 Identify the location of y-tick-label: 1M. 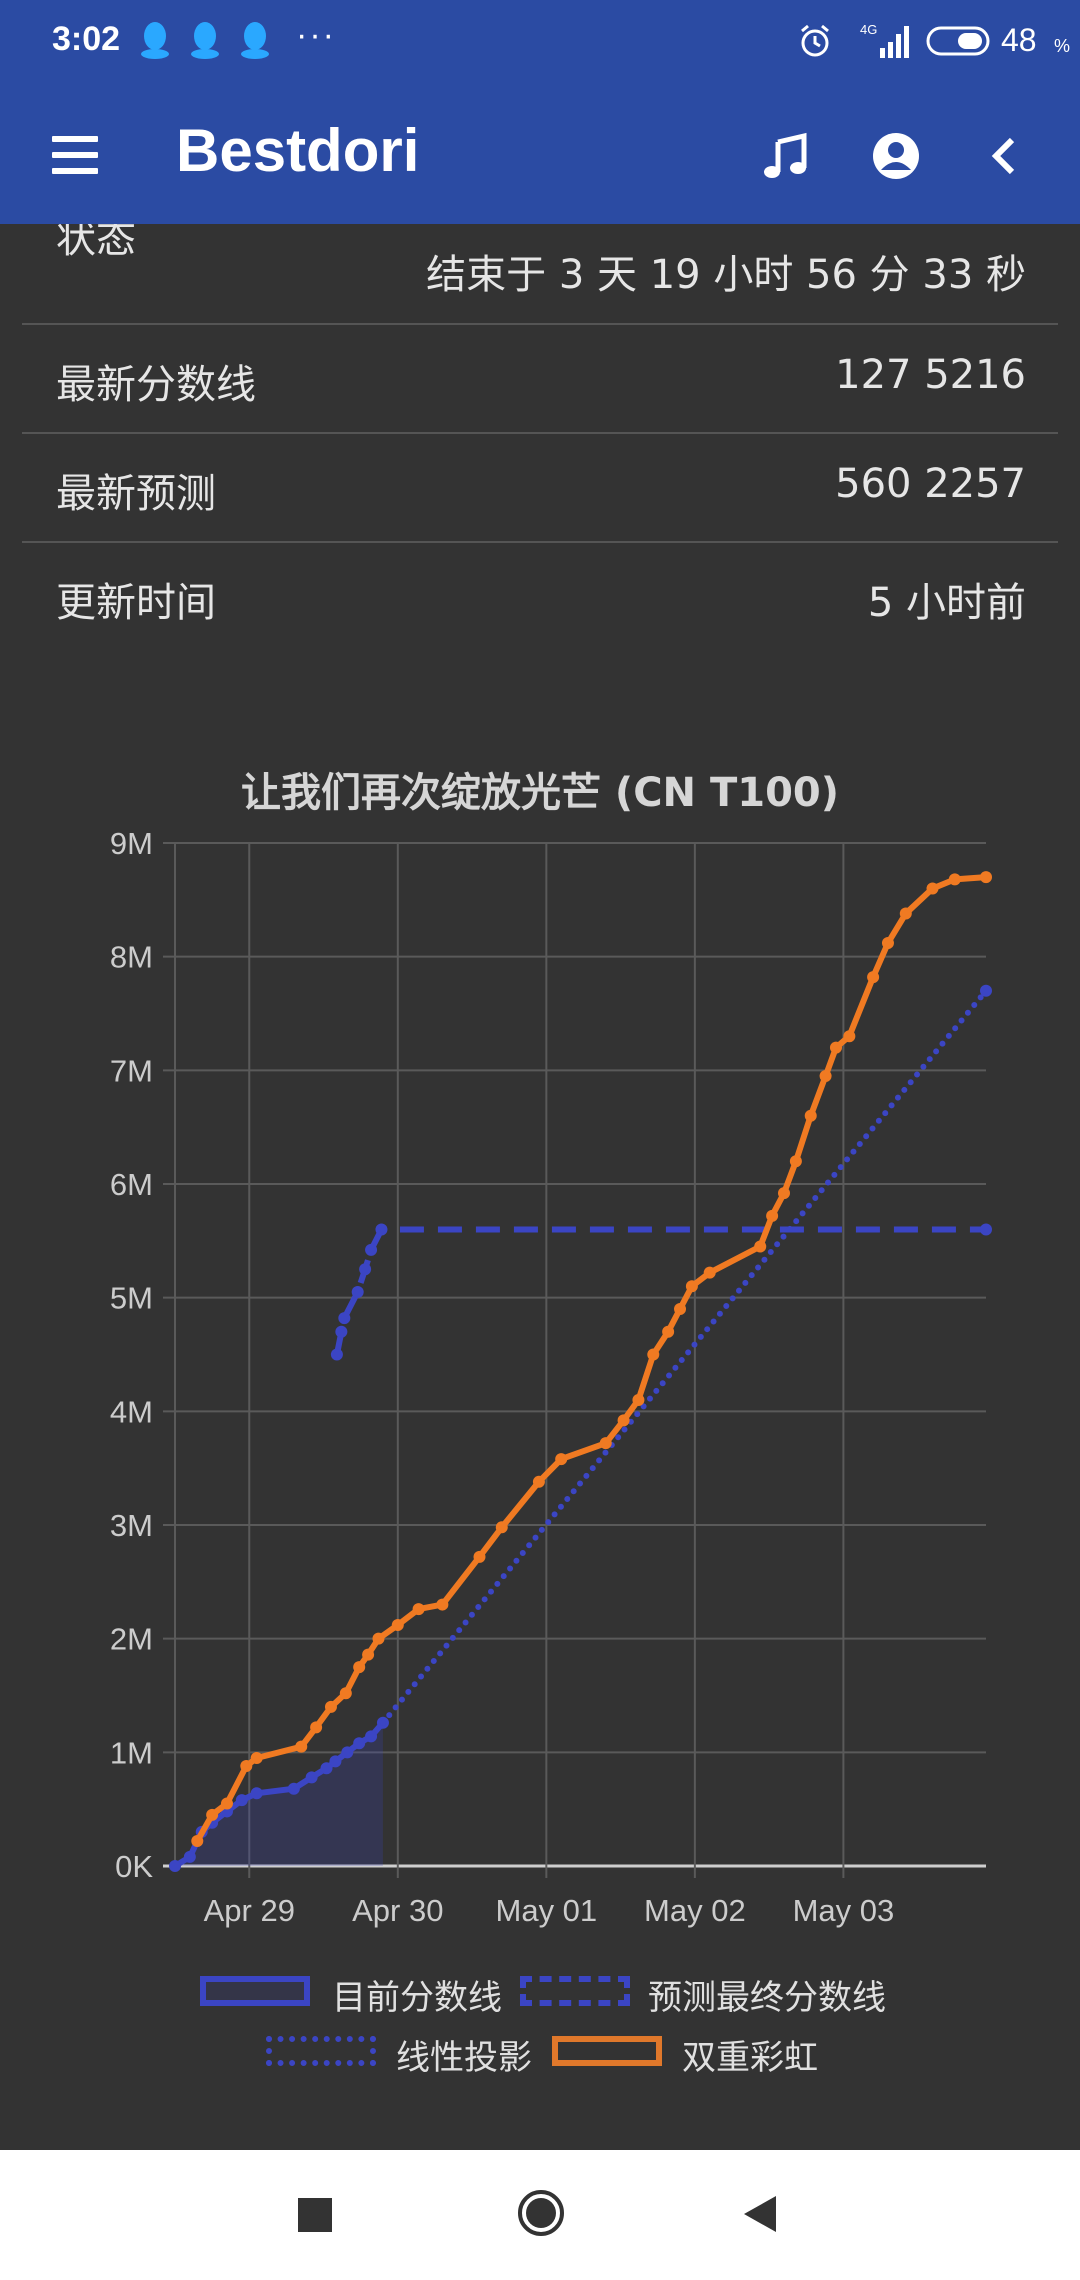
(131, 1752).